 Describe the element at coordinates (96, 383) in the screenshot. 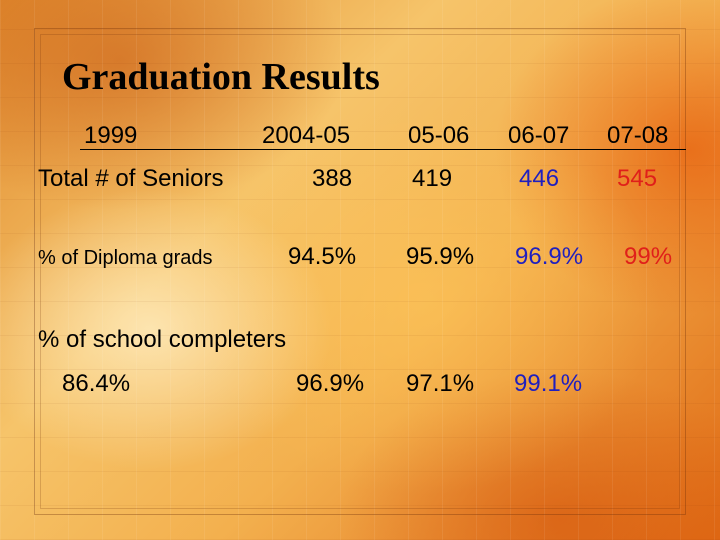

I see `completers-1999: 86.4%` at that location.